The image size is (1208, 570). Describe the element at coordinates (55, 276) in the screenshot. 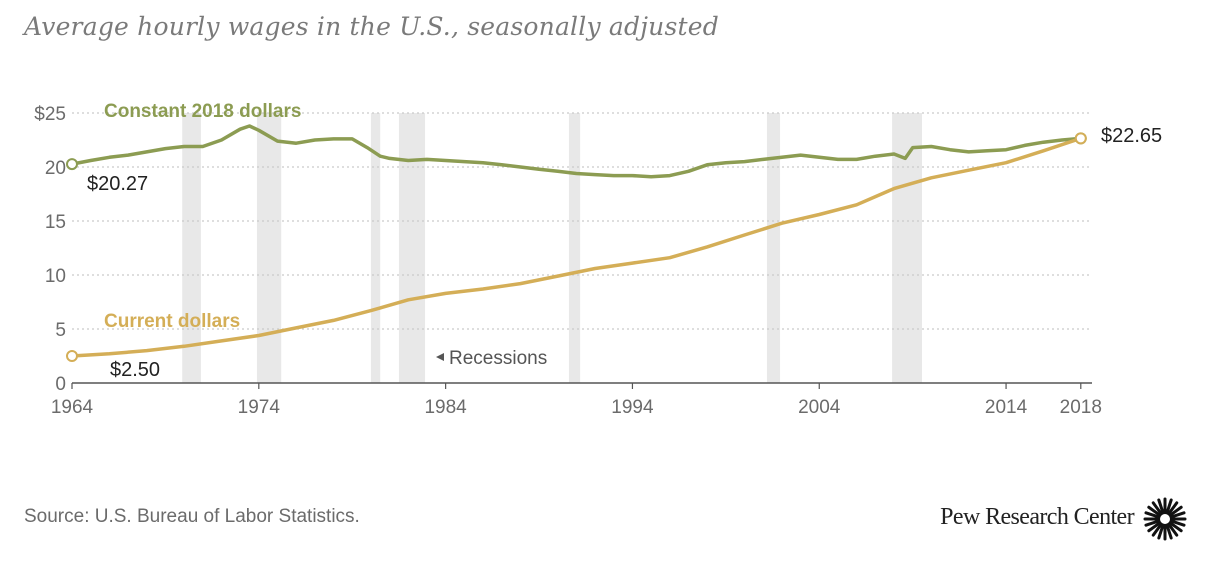

I see `y-tick-label: 10` at that location.